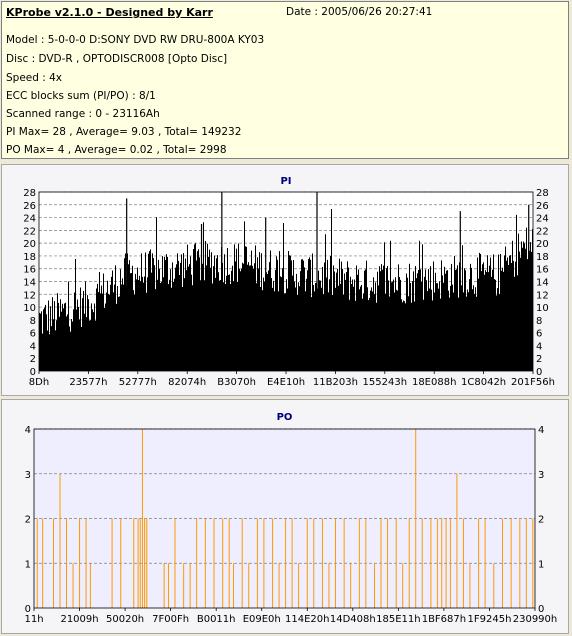 The height and width of the screenshot is (636, 572). Describe the element at coordinates (33, 321) in the screenshot. I see `y-tick-label-left: 8` at that location.